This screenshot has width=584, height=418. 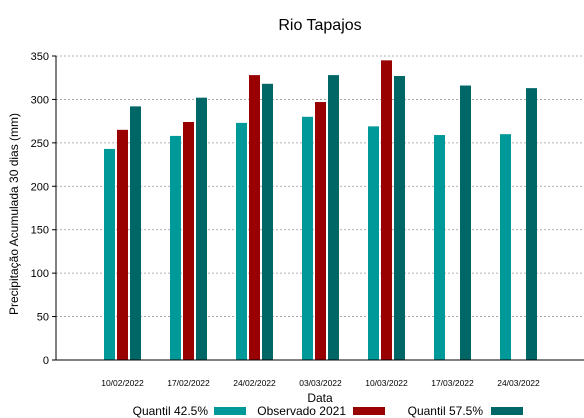 I want to click on x-tick-label: 24/03/2022, so click(x=518, y=383).